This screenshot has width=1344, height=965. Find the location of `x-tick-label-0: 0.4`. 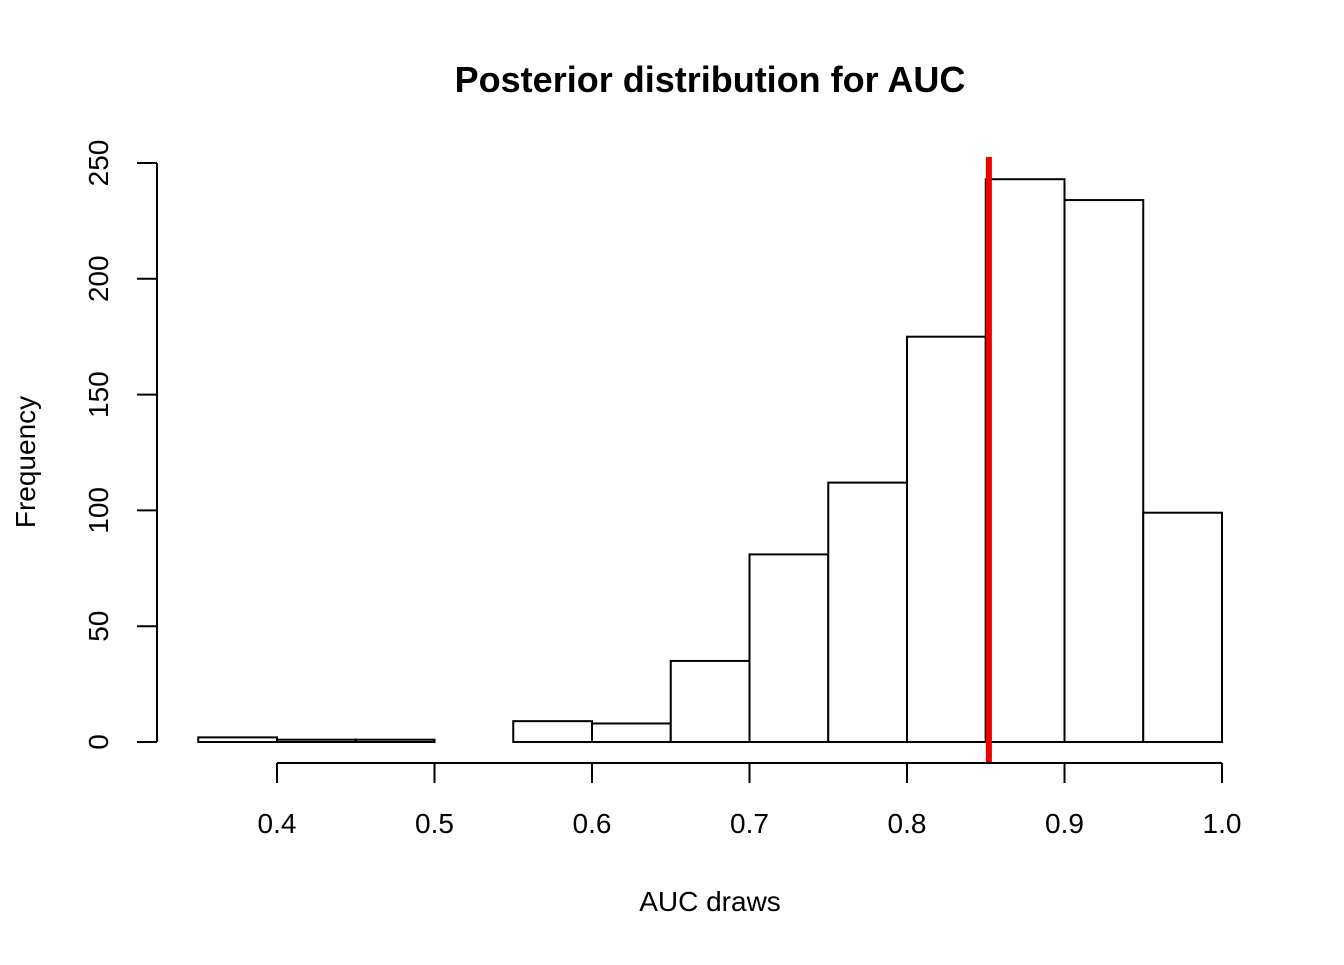

x-tick-label-0: 0.4 is located at coordinates (277, 823).